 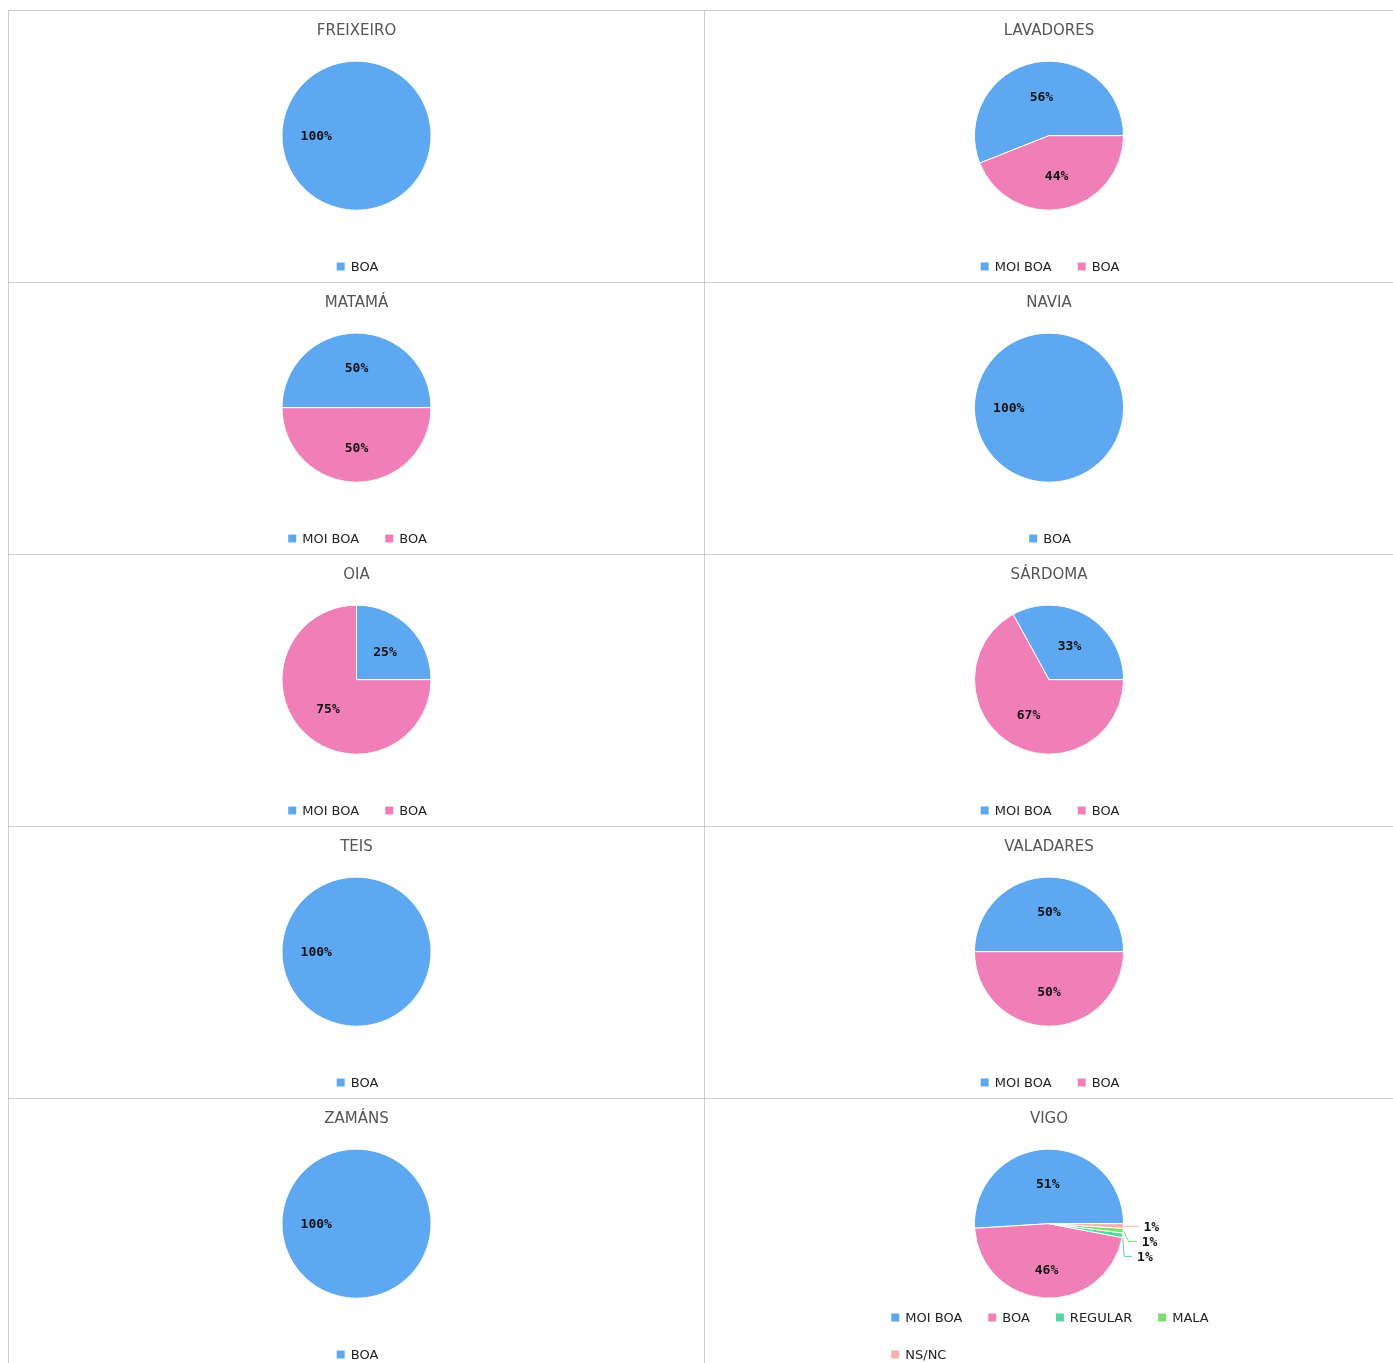 I want to click on chart-title: VALADARES, so click(x=1049, y=845).